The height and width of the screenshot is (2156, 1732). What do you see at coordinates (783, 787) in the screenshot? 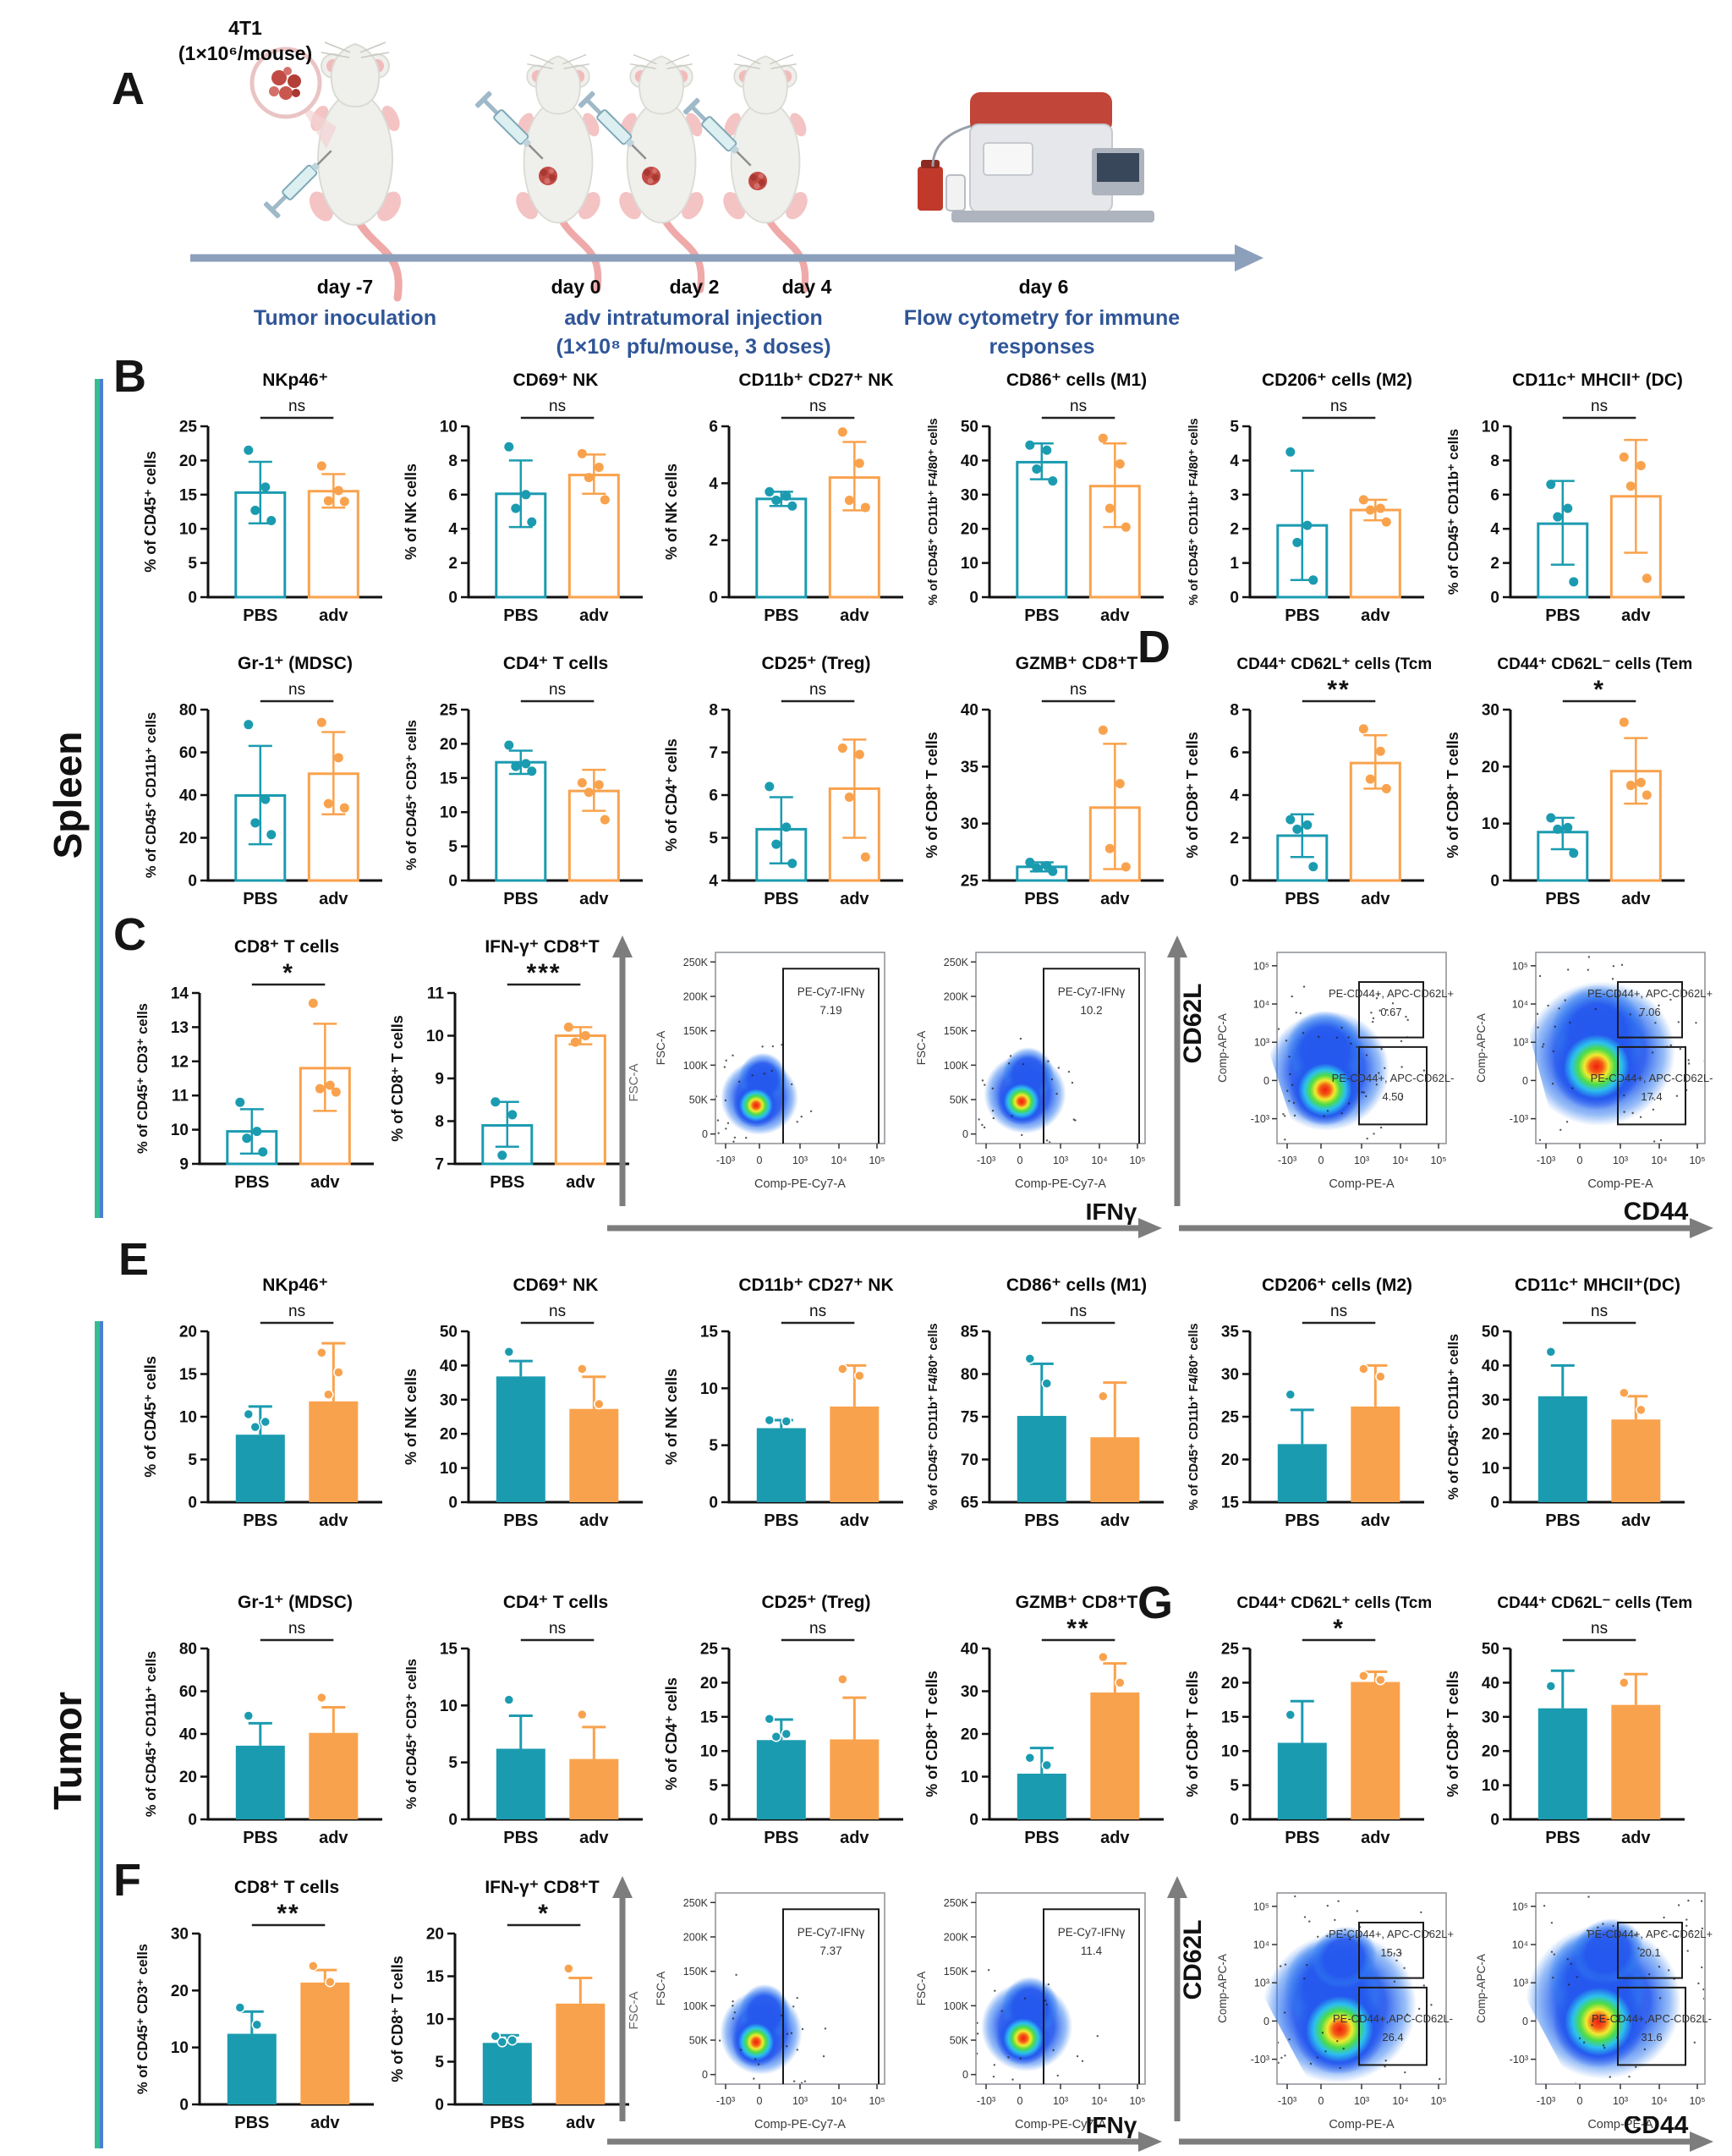
I see `chart-spleen-cd25-treg: CD25⁺ (Treg) ns 4 5 6 7 8 % of CD4⁺ cells PBS adv` at bounding box center [783, 787].